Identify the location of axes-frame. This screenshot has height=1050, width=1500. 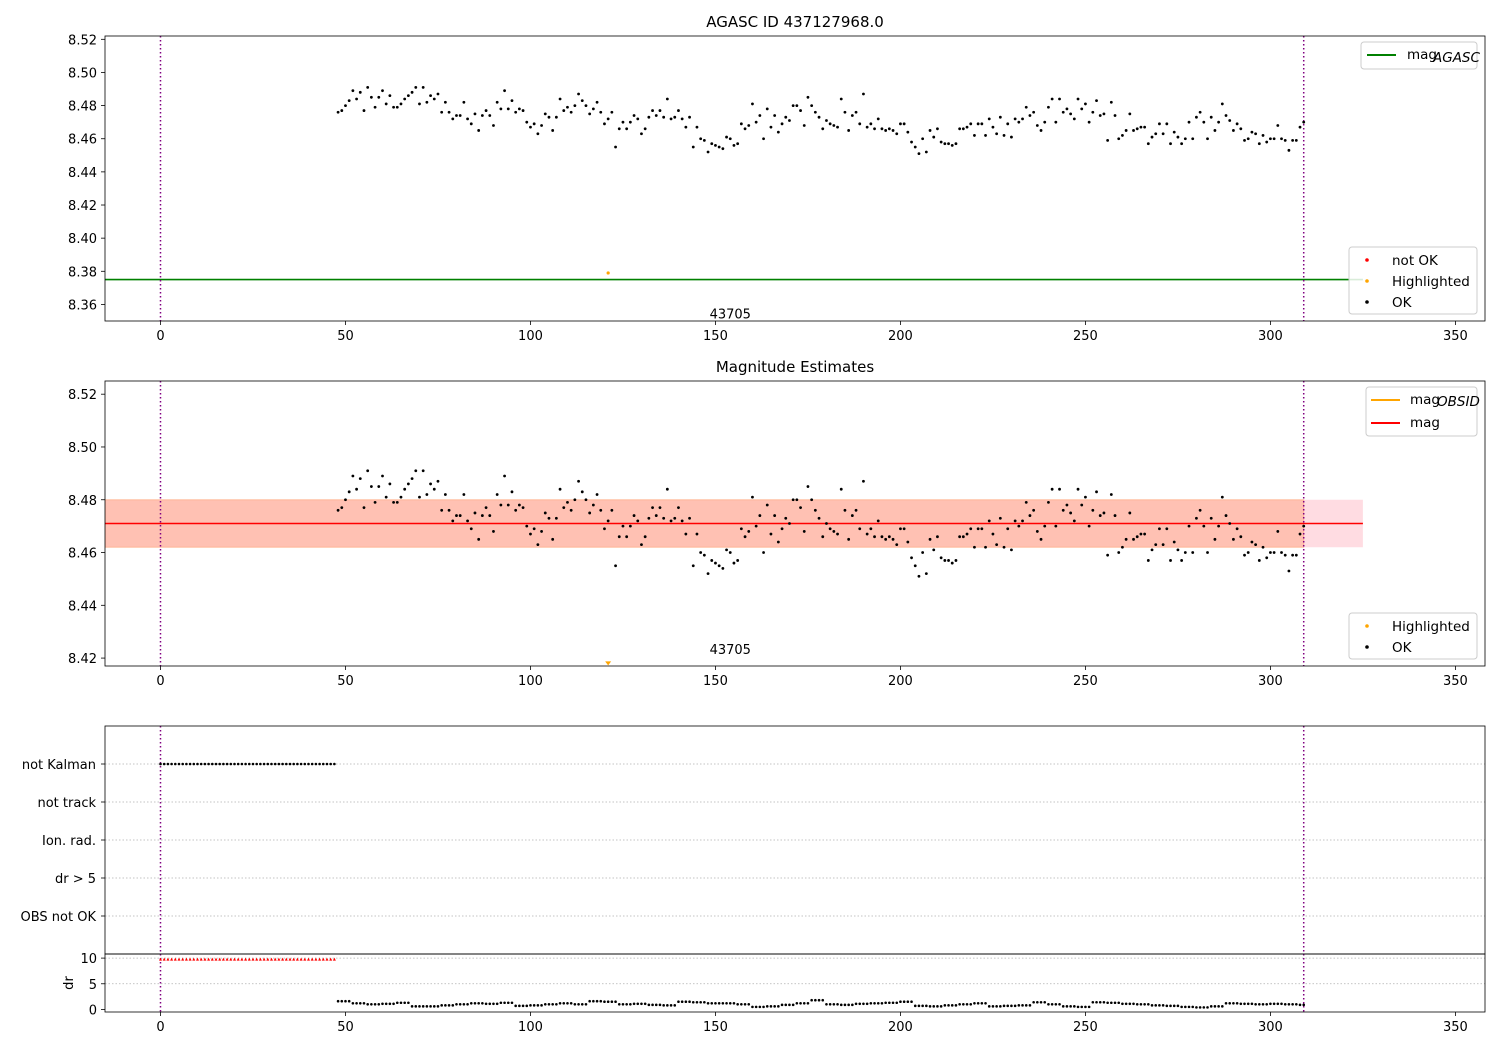
(795, 983).